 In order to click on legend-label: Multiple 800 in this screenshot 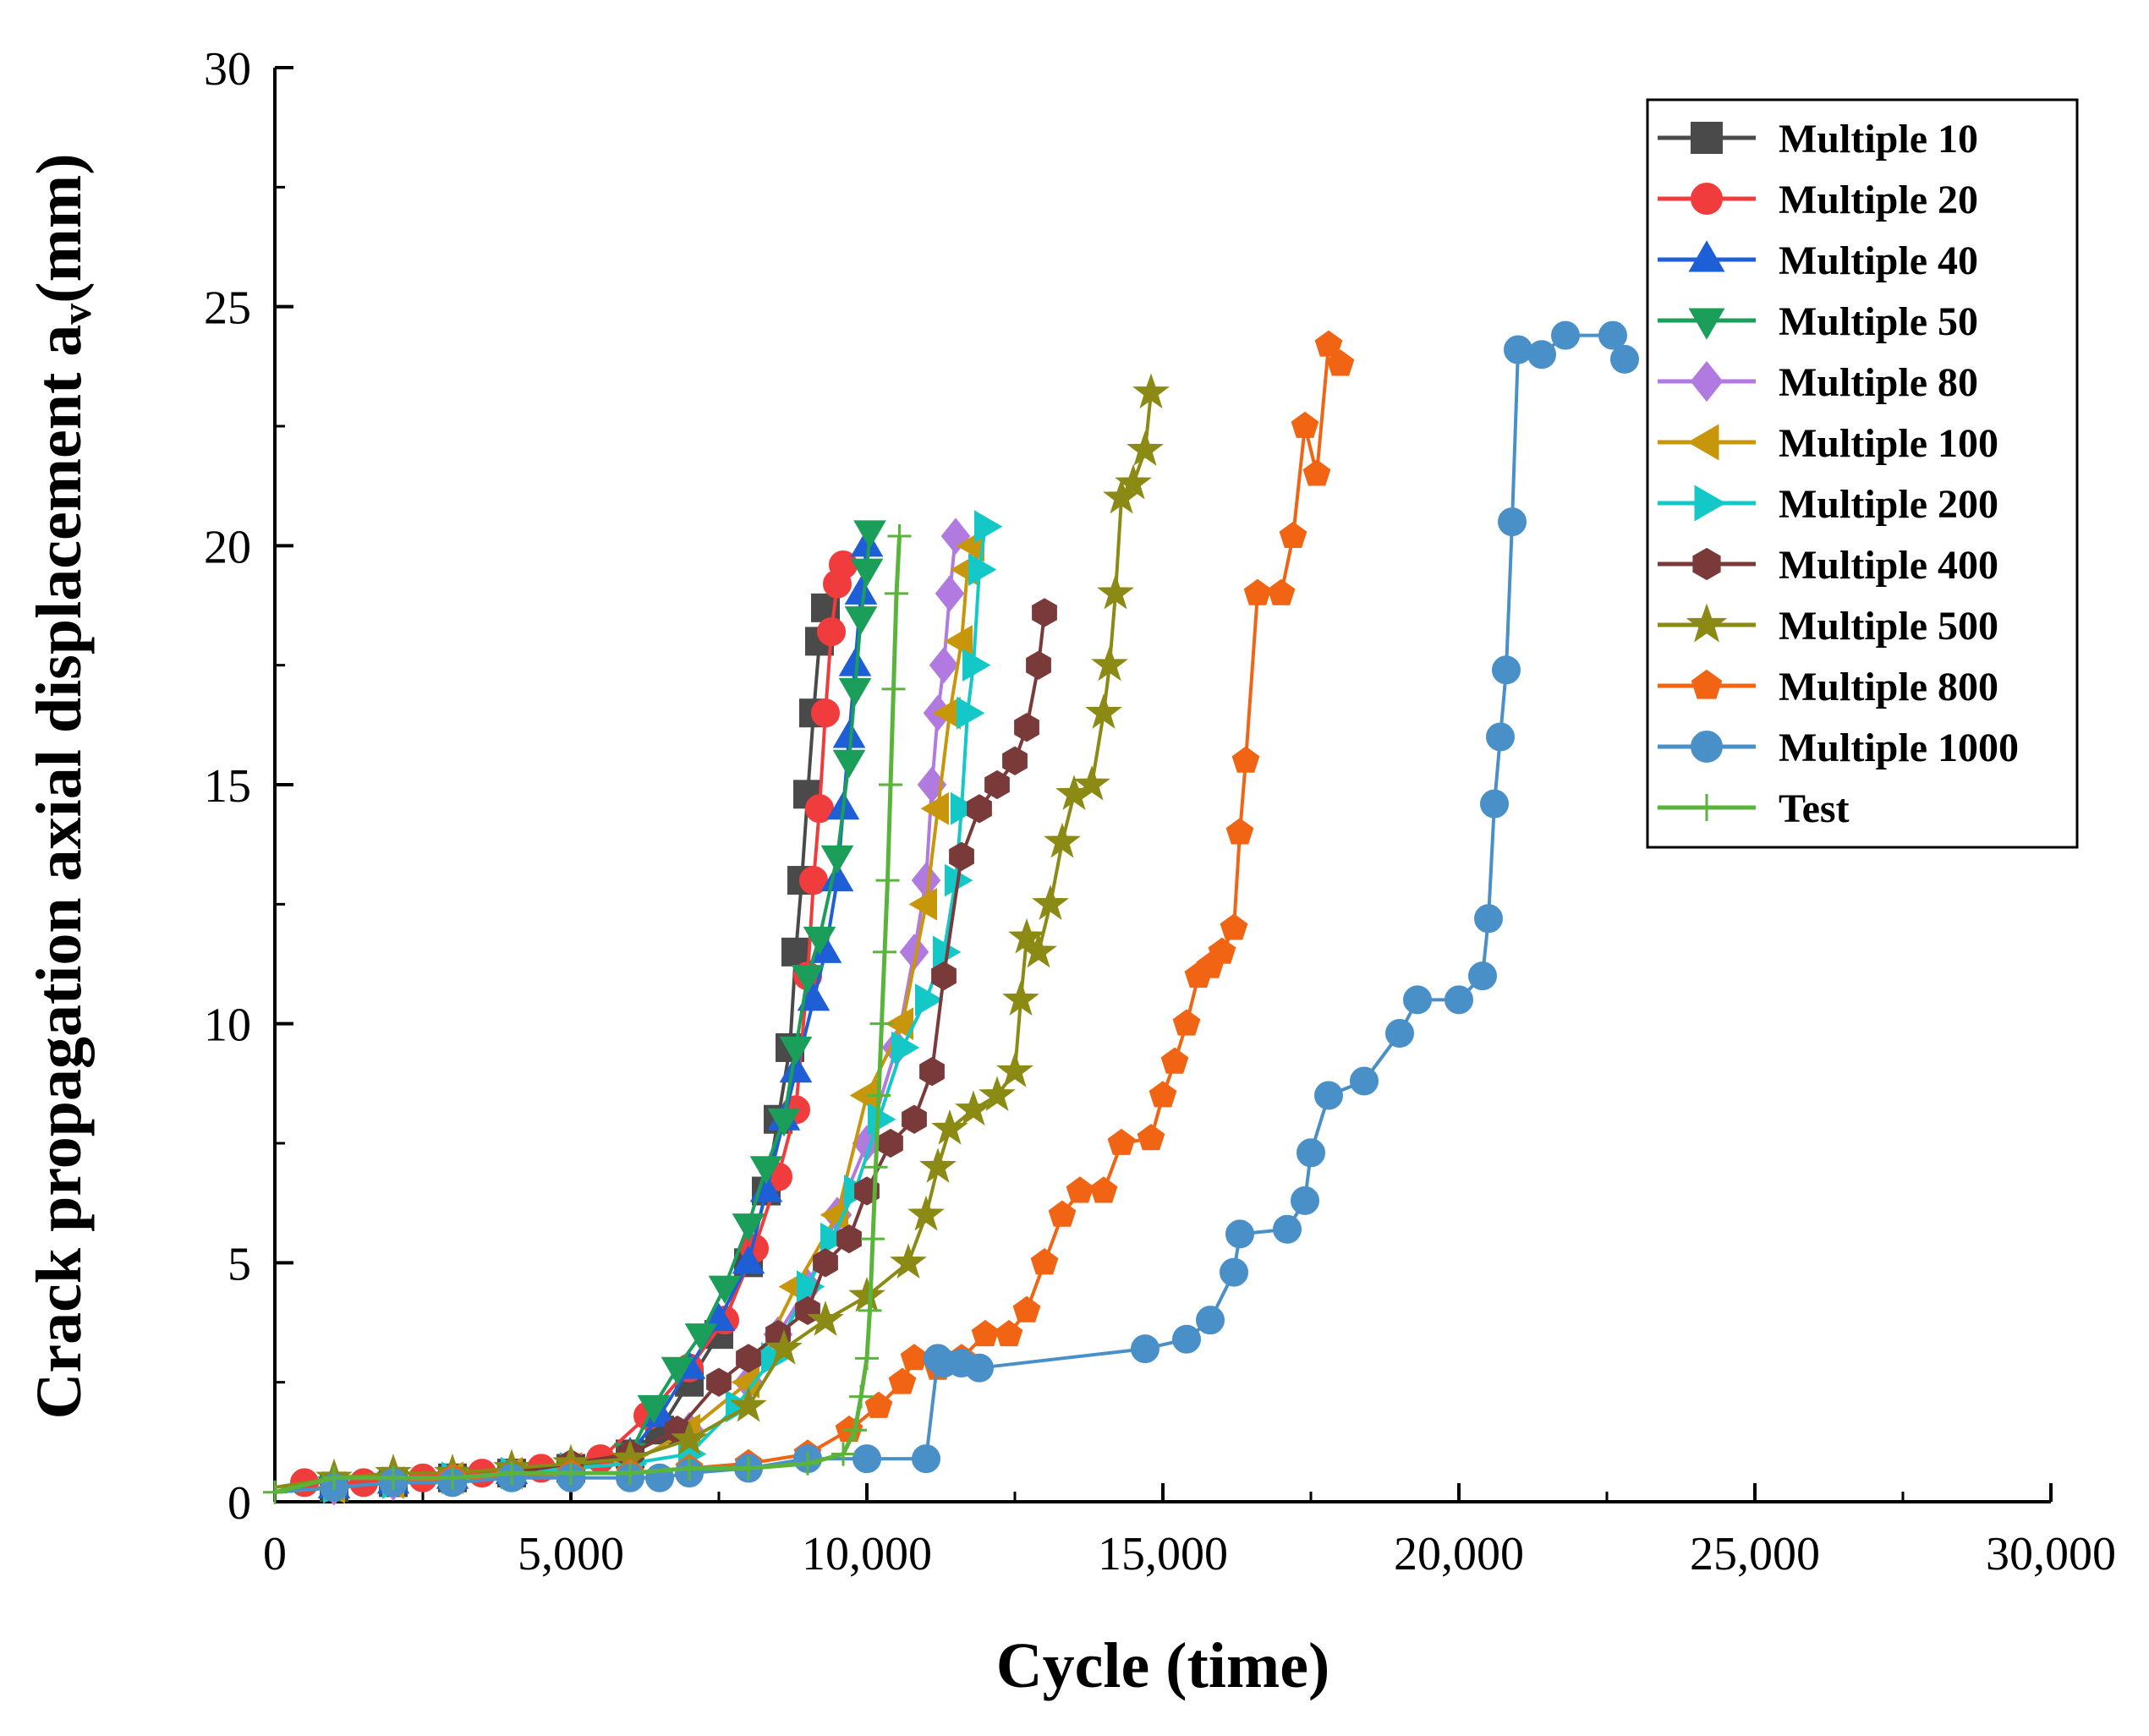, I will do `click(1889, 687)`.